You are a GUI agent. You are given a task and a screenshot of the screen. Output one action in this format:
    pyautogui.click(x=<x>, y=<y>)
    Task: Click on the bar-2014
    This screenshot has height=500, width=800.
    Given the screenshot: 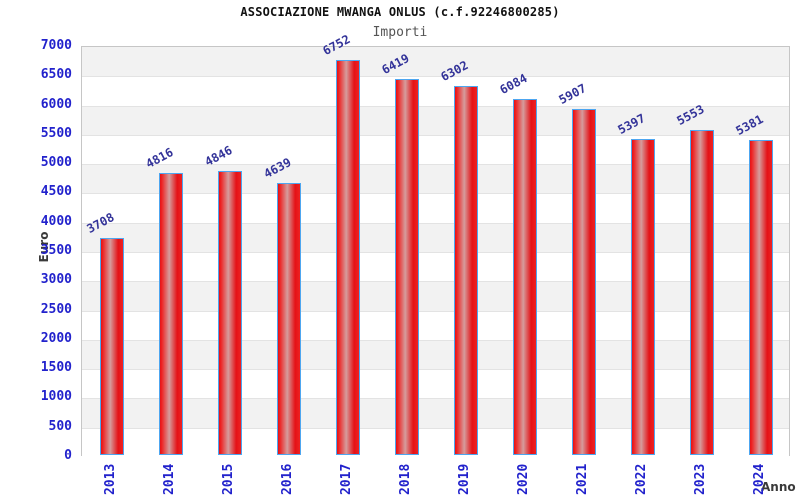 What is the action you would take?
    pyautogui.click(x=170, y=313)
    